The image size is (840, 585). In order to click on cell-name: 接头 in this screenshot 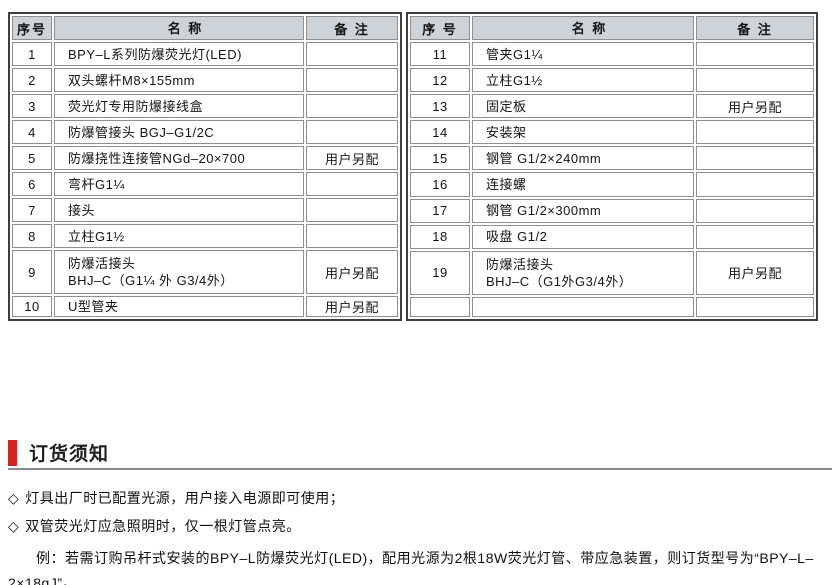, I will do `click(179, 210)`.